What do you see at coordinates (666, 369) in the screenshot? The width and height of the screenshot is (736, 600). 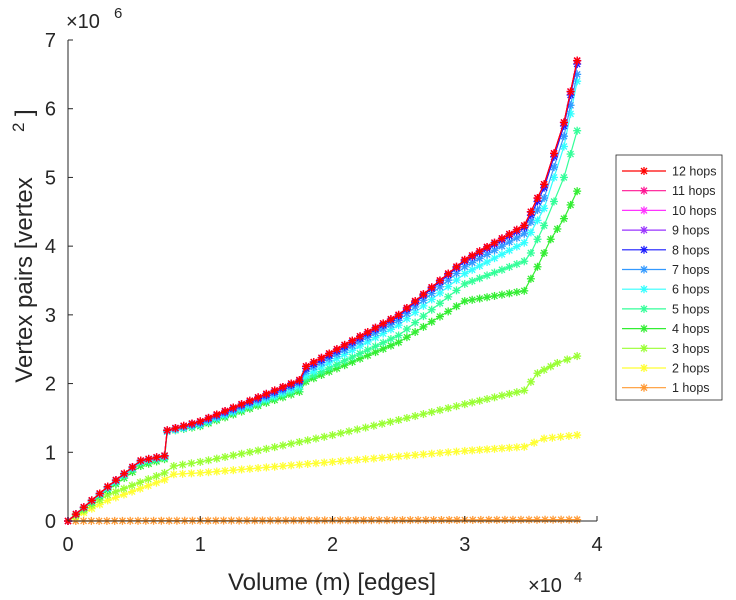 I see `legend-item: 2 hops` at bounding box center [666, 369].